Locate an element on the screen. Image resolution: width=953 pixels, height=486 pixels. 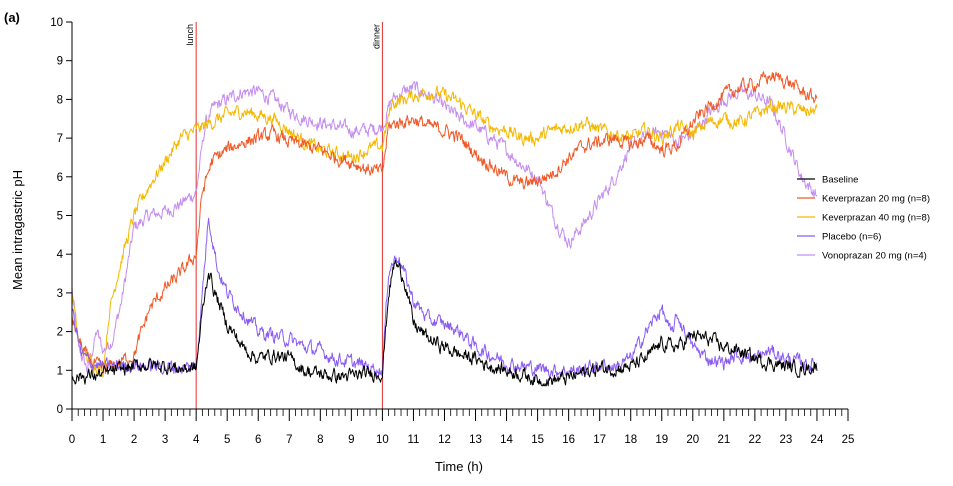
x-tick-label: 22 is located at coordinates (754, 440).